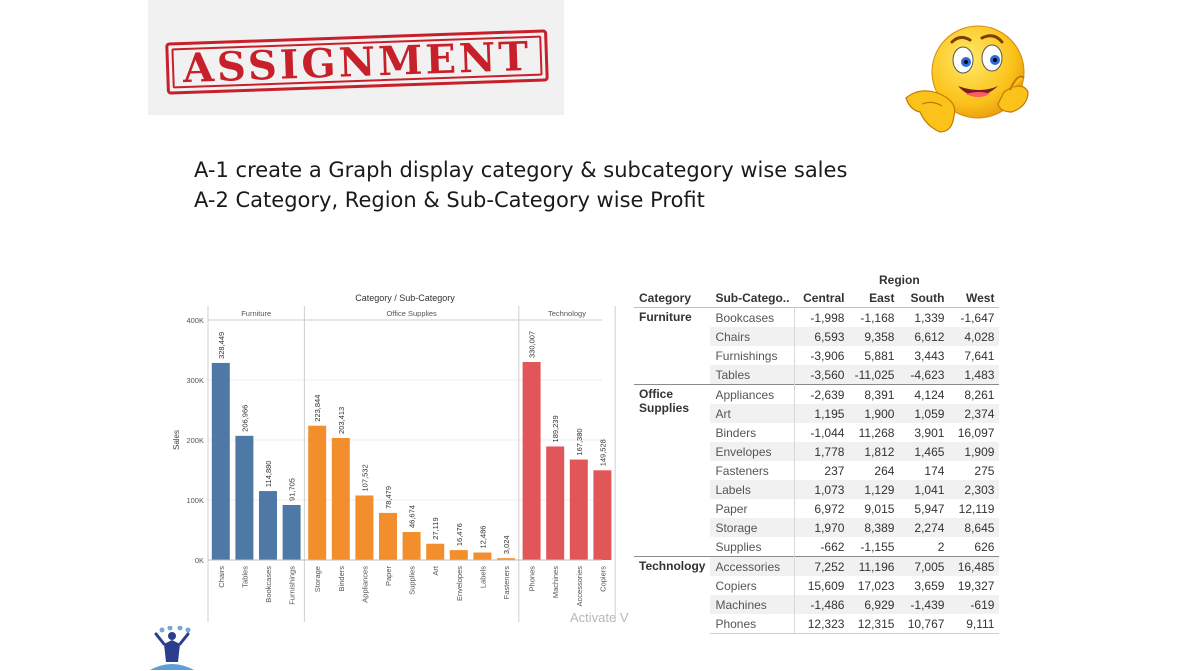  What do you see at coordinates (405, 298) in the screenshot?
I see `chart-title: Category / Sub-Category` at bounding box center [405, 298].